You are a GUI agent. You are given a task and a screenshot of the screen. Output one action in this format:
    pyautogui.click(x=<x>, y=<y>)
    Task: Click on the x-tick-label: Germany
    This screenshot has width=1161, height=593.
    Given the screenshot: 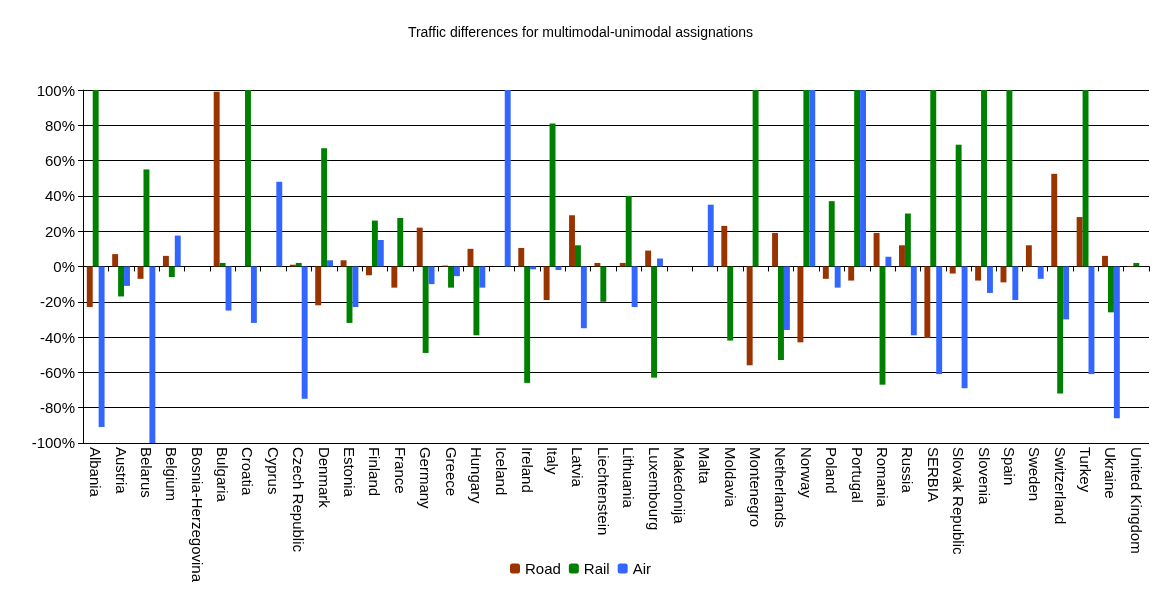 What is the action you would take?
    pyautogui.click(x=426, y=478)
    